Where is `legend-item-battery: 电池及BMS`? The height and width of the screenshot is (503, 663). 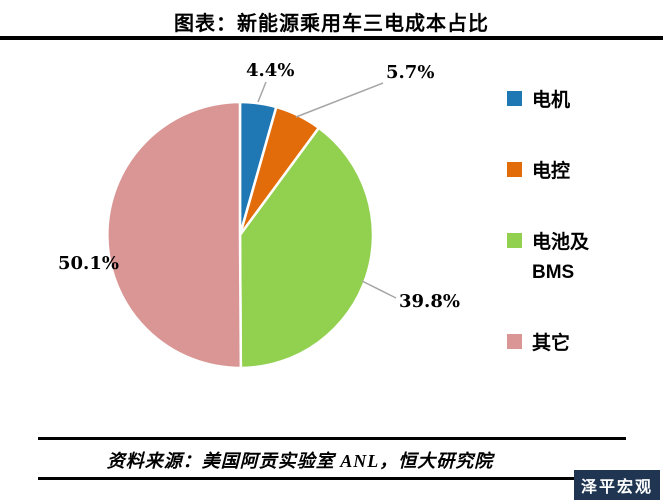
legend-item-battery: 电池及BMS is located at coordinates (572, 257).